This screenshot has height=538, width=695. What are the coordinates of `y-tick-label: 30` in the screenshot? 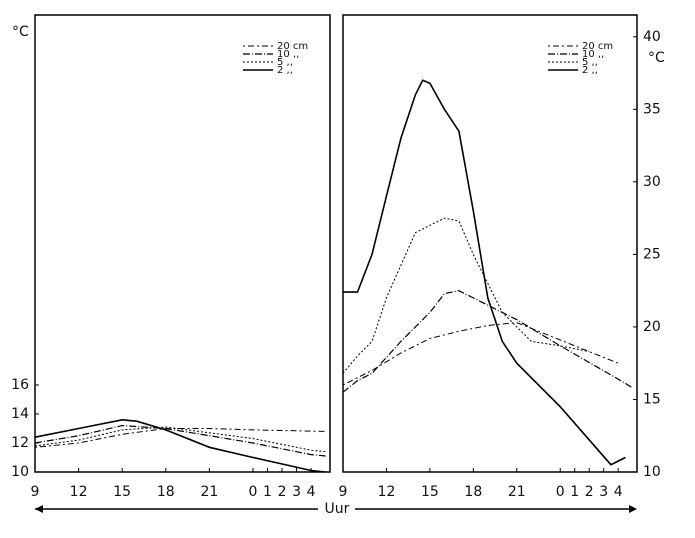 It's located at (652, 182).